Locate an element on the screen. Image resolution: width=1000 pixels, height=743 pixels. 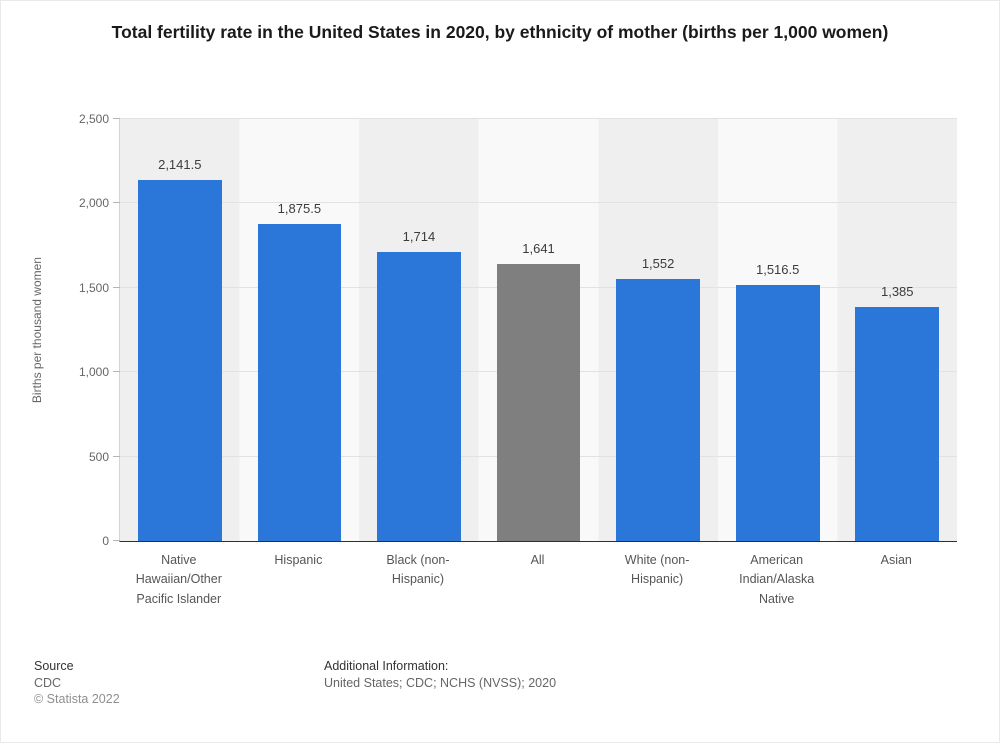
y-tick-label: 2,000 is located at coordinates (93, 203).